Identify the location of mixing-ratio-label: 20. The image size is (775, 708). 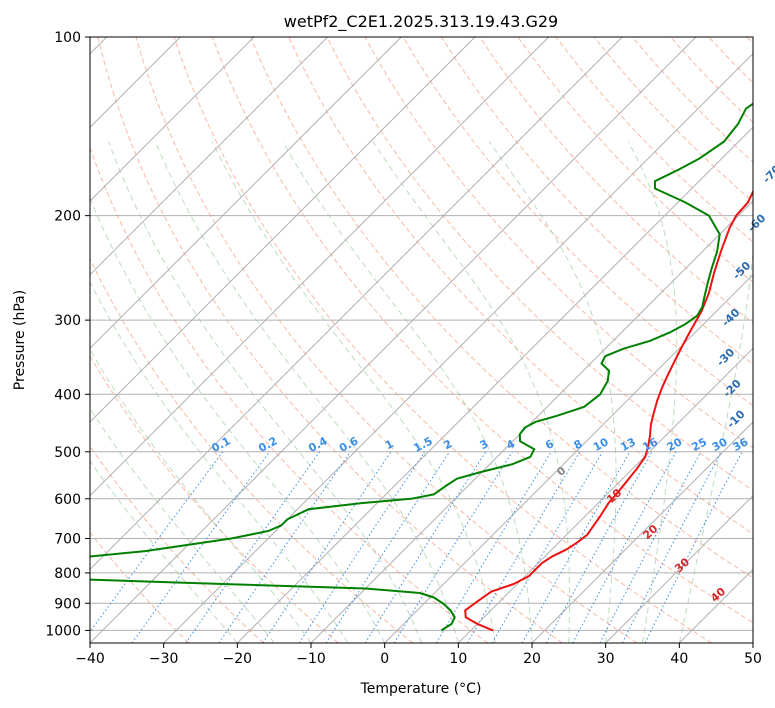
(675, 444).